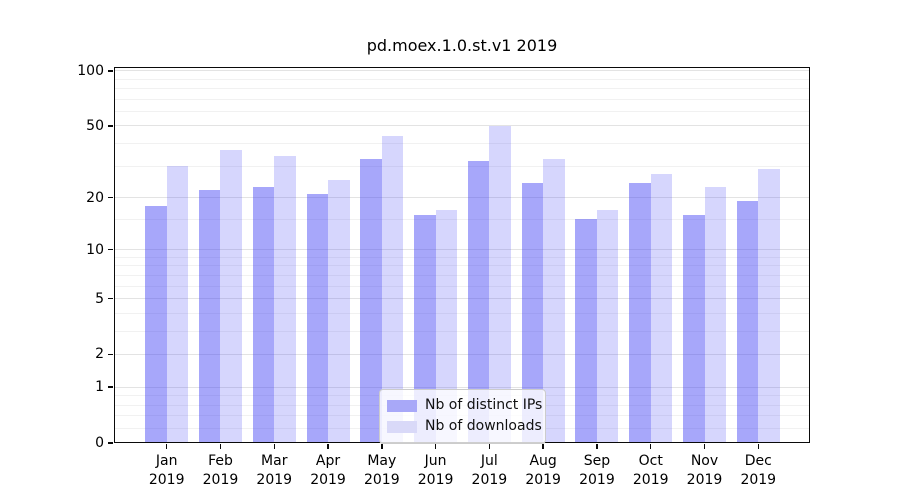  What do you see at coordinates (220, 446) in the screenshot?
I see `x-tick-mark-feb` at bounding box center [220, 446].